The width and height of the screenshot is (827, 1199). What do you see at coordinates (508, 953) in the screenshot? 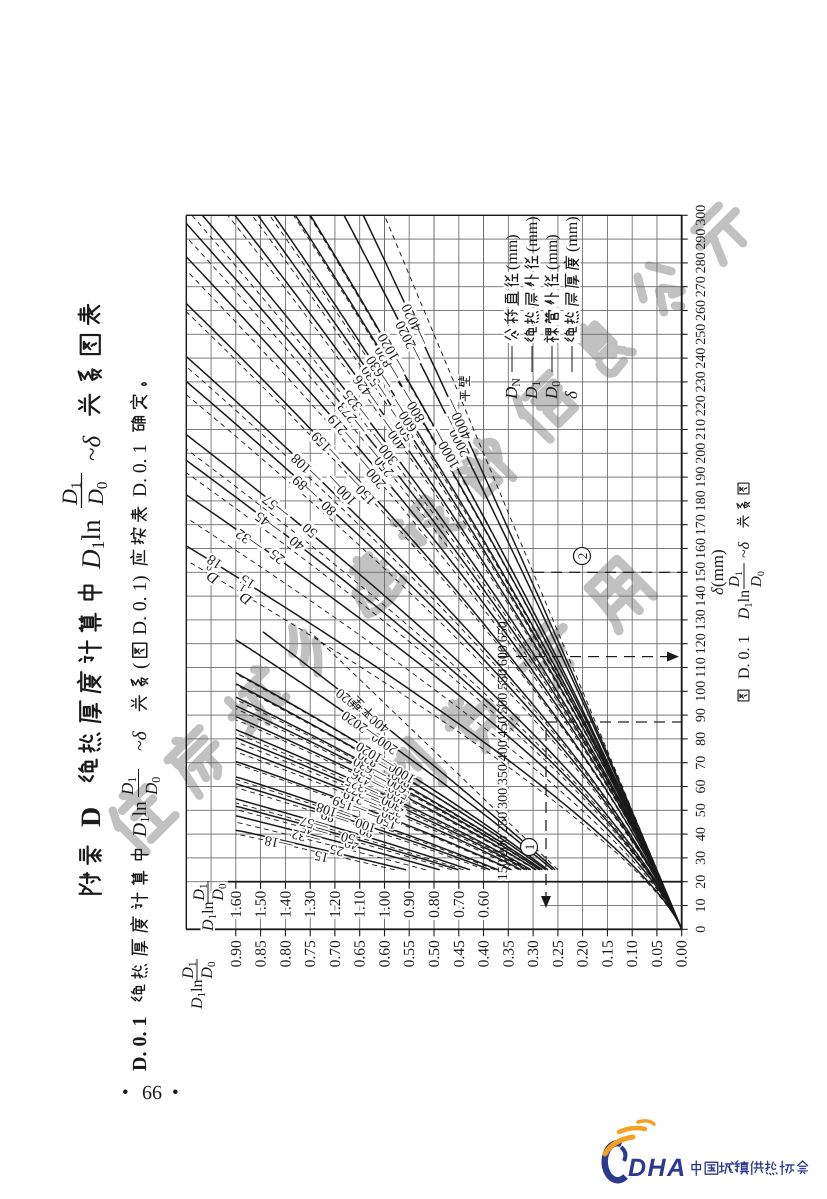
I see `svg-text: 0.35` at bounding box center [508, 953].